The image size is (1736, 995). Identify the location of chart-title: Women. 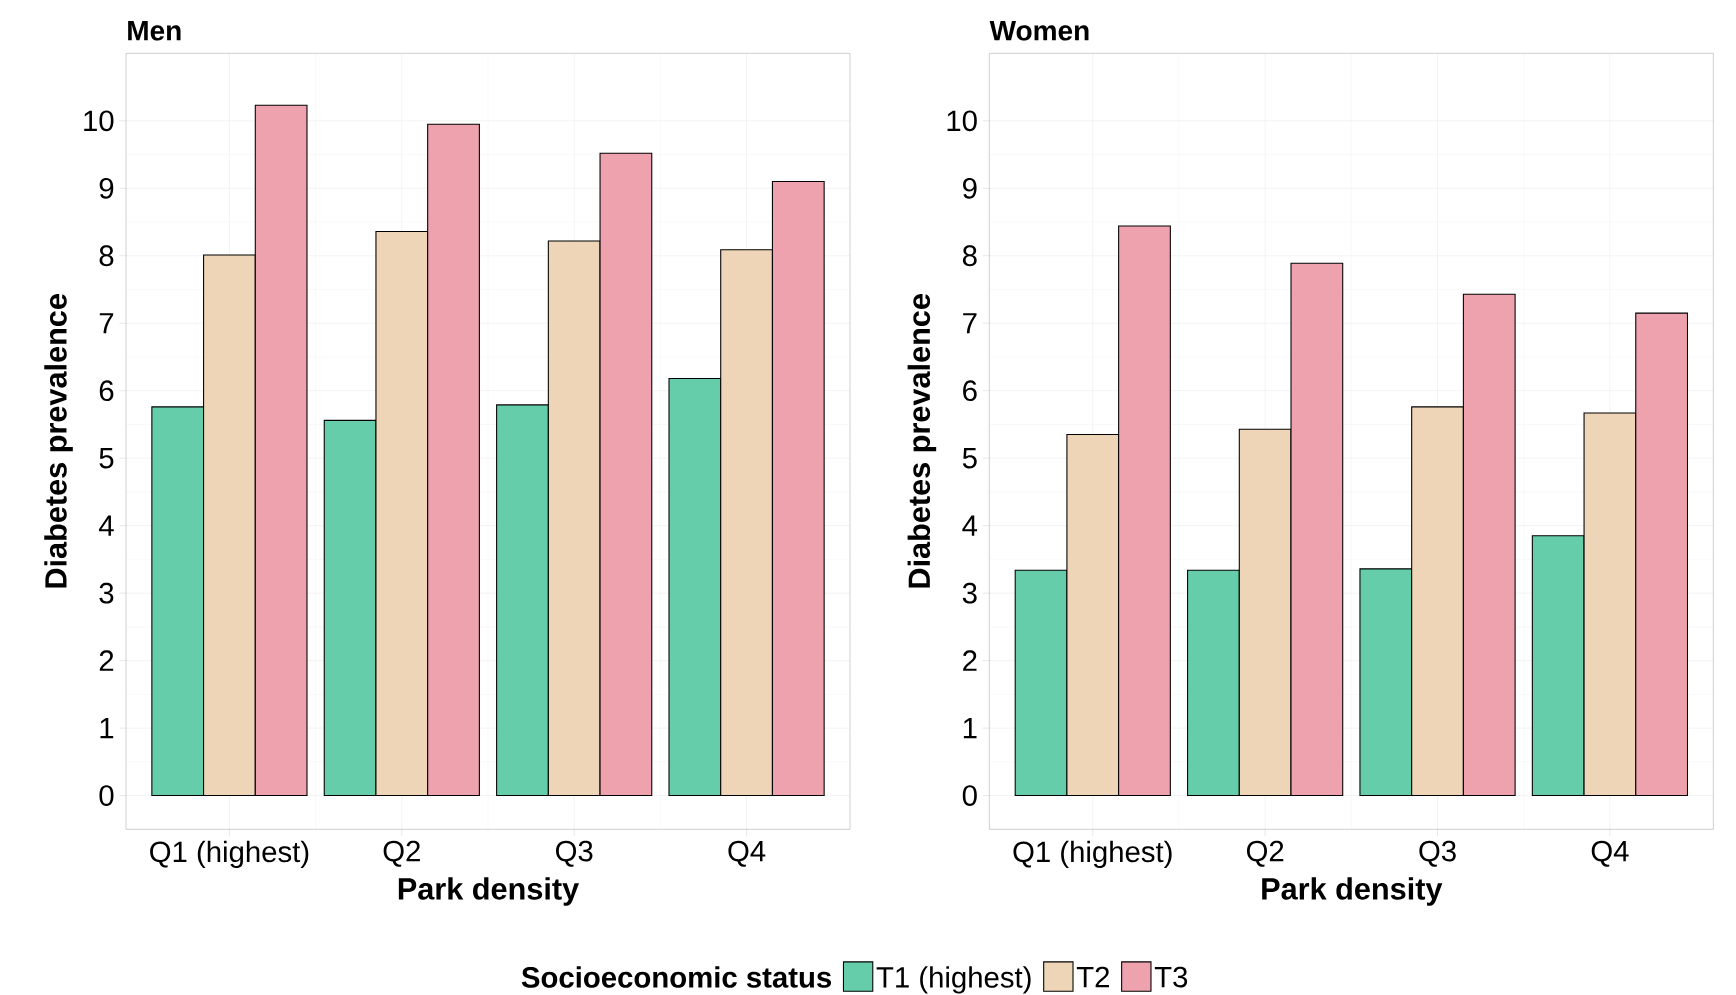
(1039, 31).